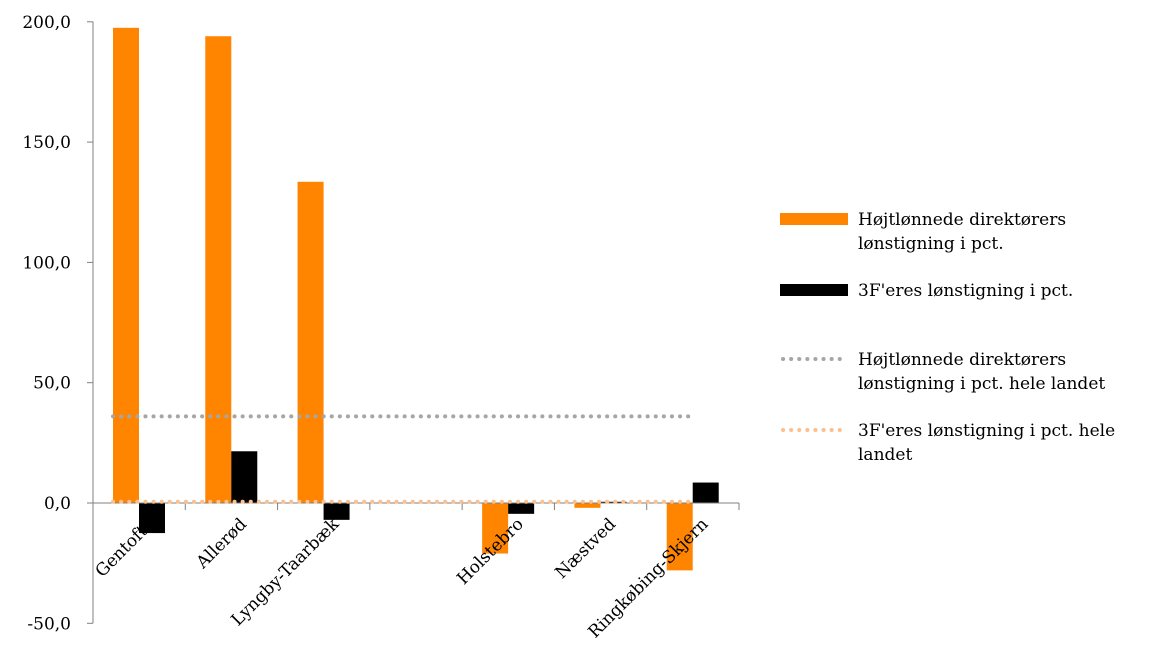 This screenshot has height=671, width=1174. What do you see at coordinates (49, 624) in the screenshot?
I see `y-tick-label: -50,0` at bounding box center [49, 624].